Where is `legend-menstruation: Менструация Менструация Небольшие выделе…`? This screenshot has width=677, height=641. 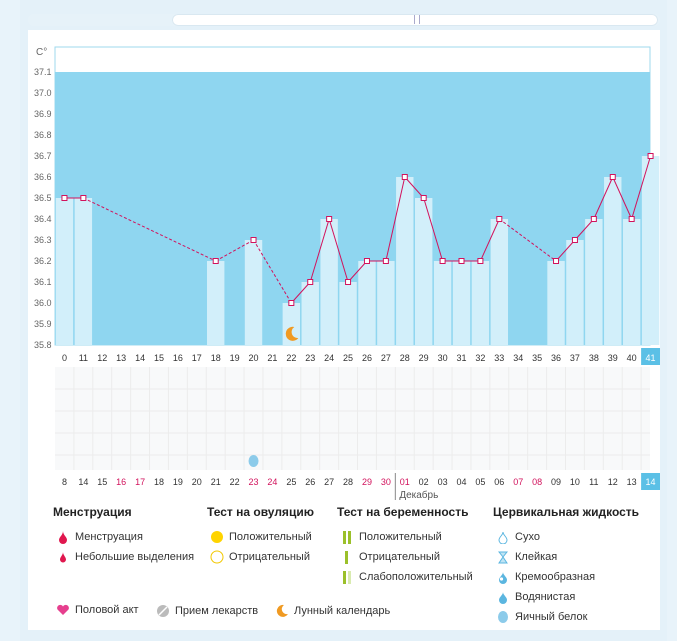 legend-menstruation: Менструация Менструация Небольшие выделе… is located at coordinates (123, 536).